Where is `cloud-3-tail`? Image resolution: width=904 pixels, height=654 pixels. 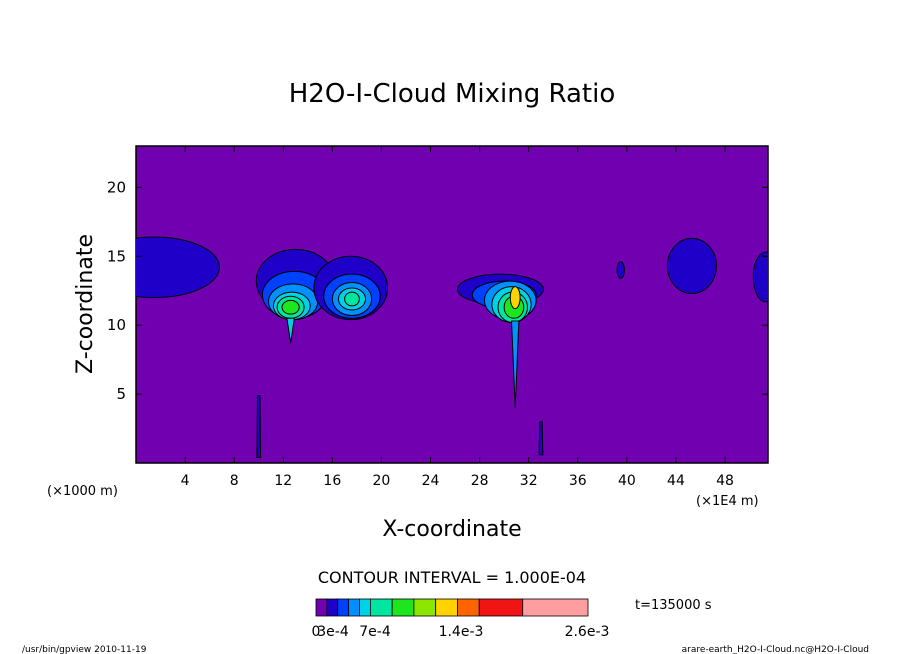
cloud-3-tail is located at coordinates (515, 364).